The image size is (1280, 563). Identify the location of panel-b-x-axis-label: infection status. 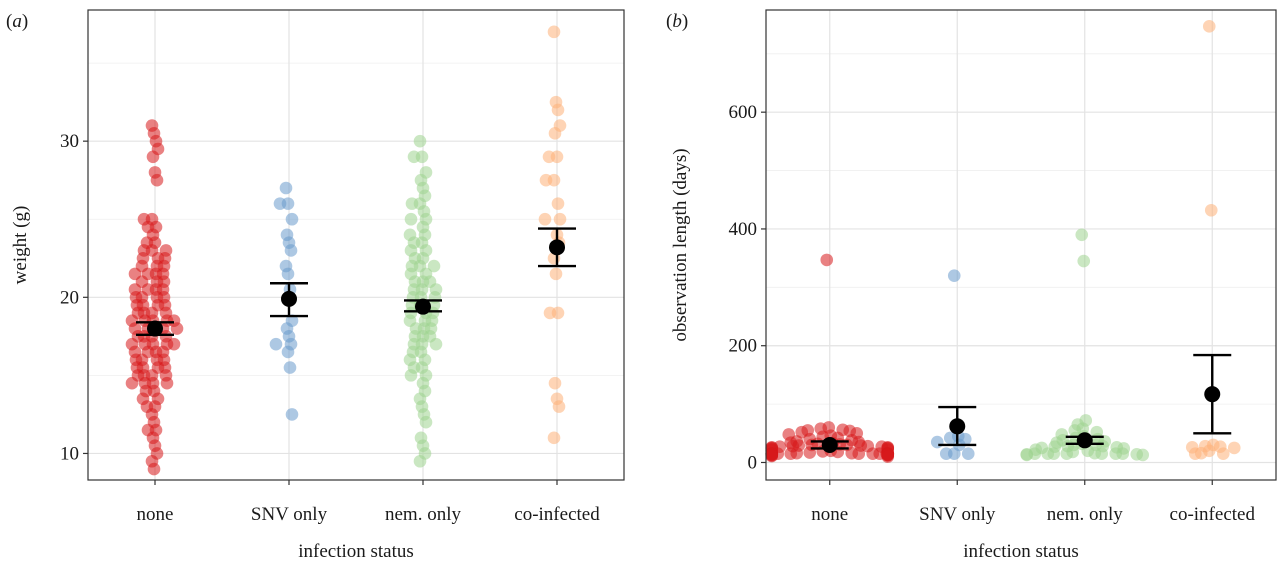
(1021, 551).